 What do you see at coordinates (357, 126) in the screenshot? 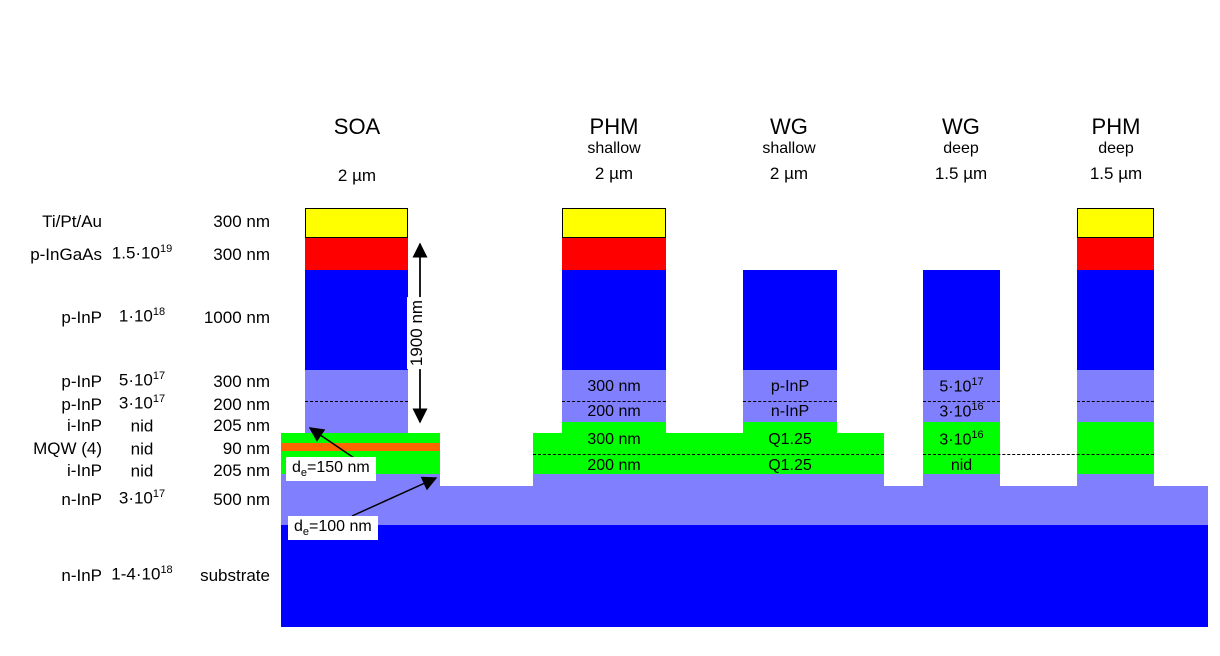
I see `header-soa-name: SOA` at bounding box center [357, 126].